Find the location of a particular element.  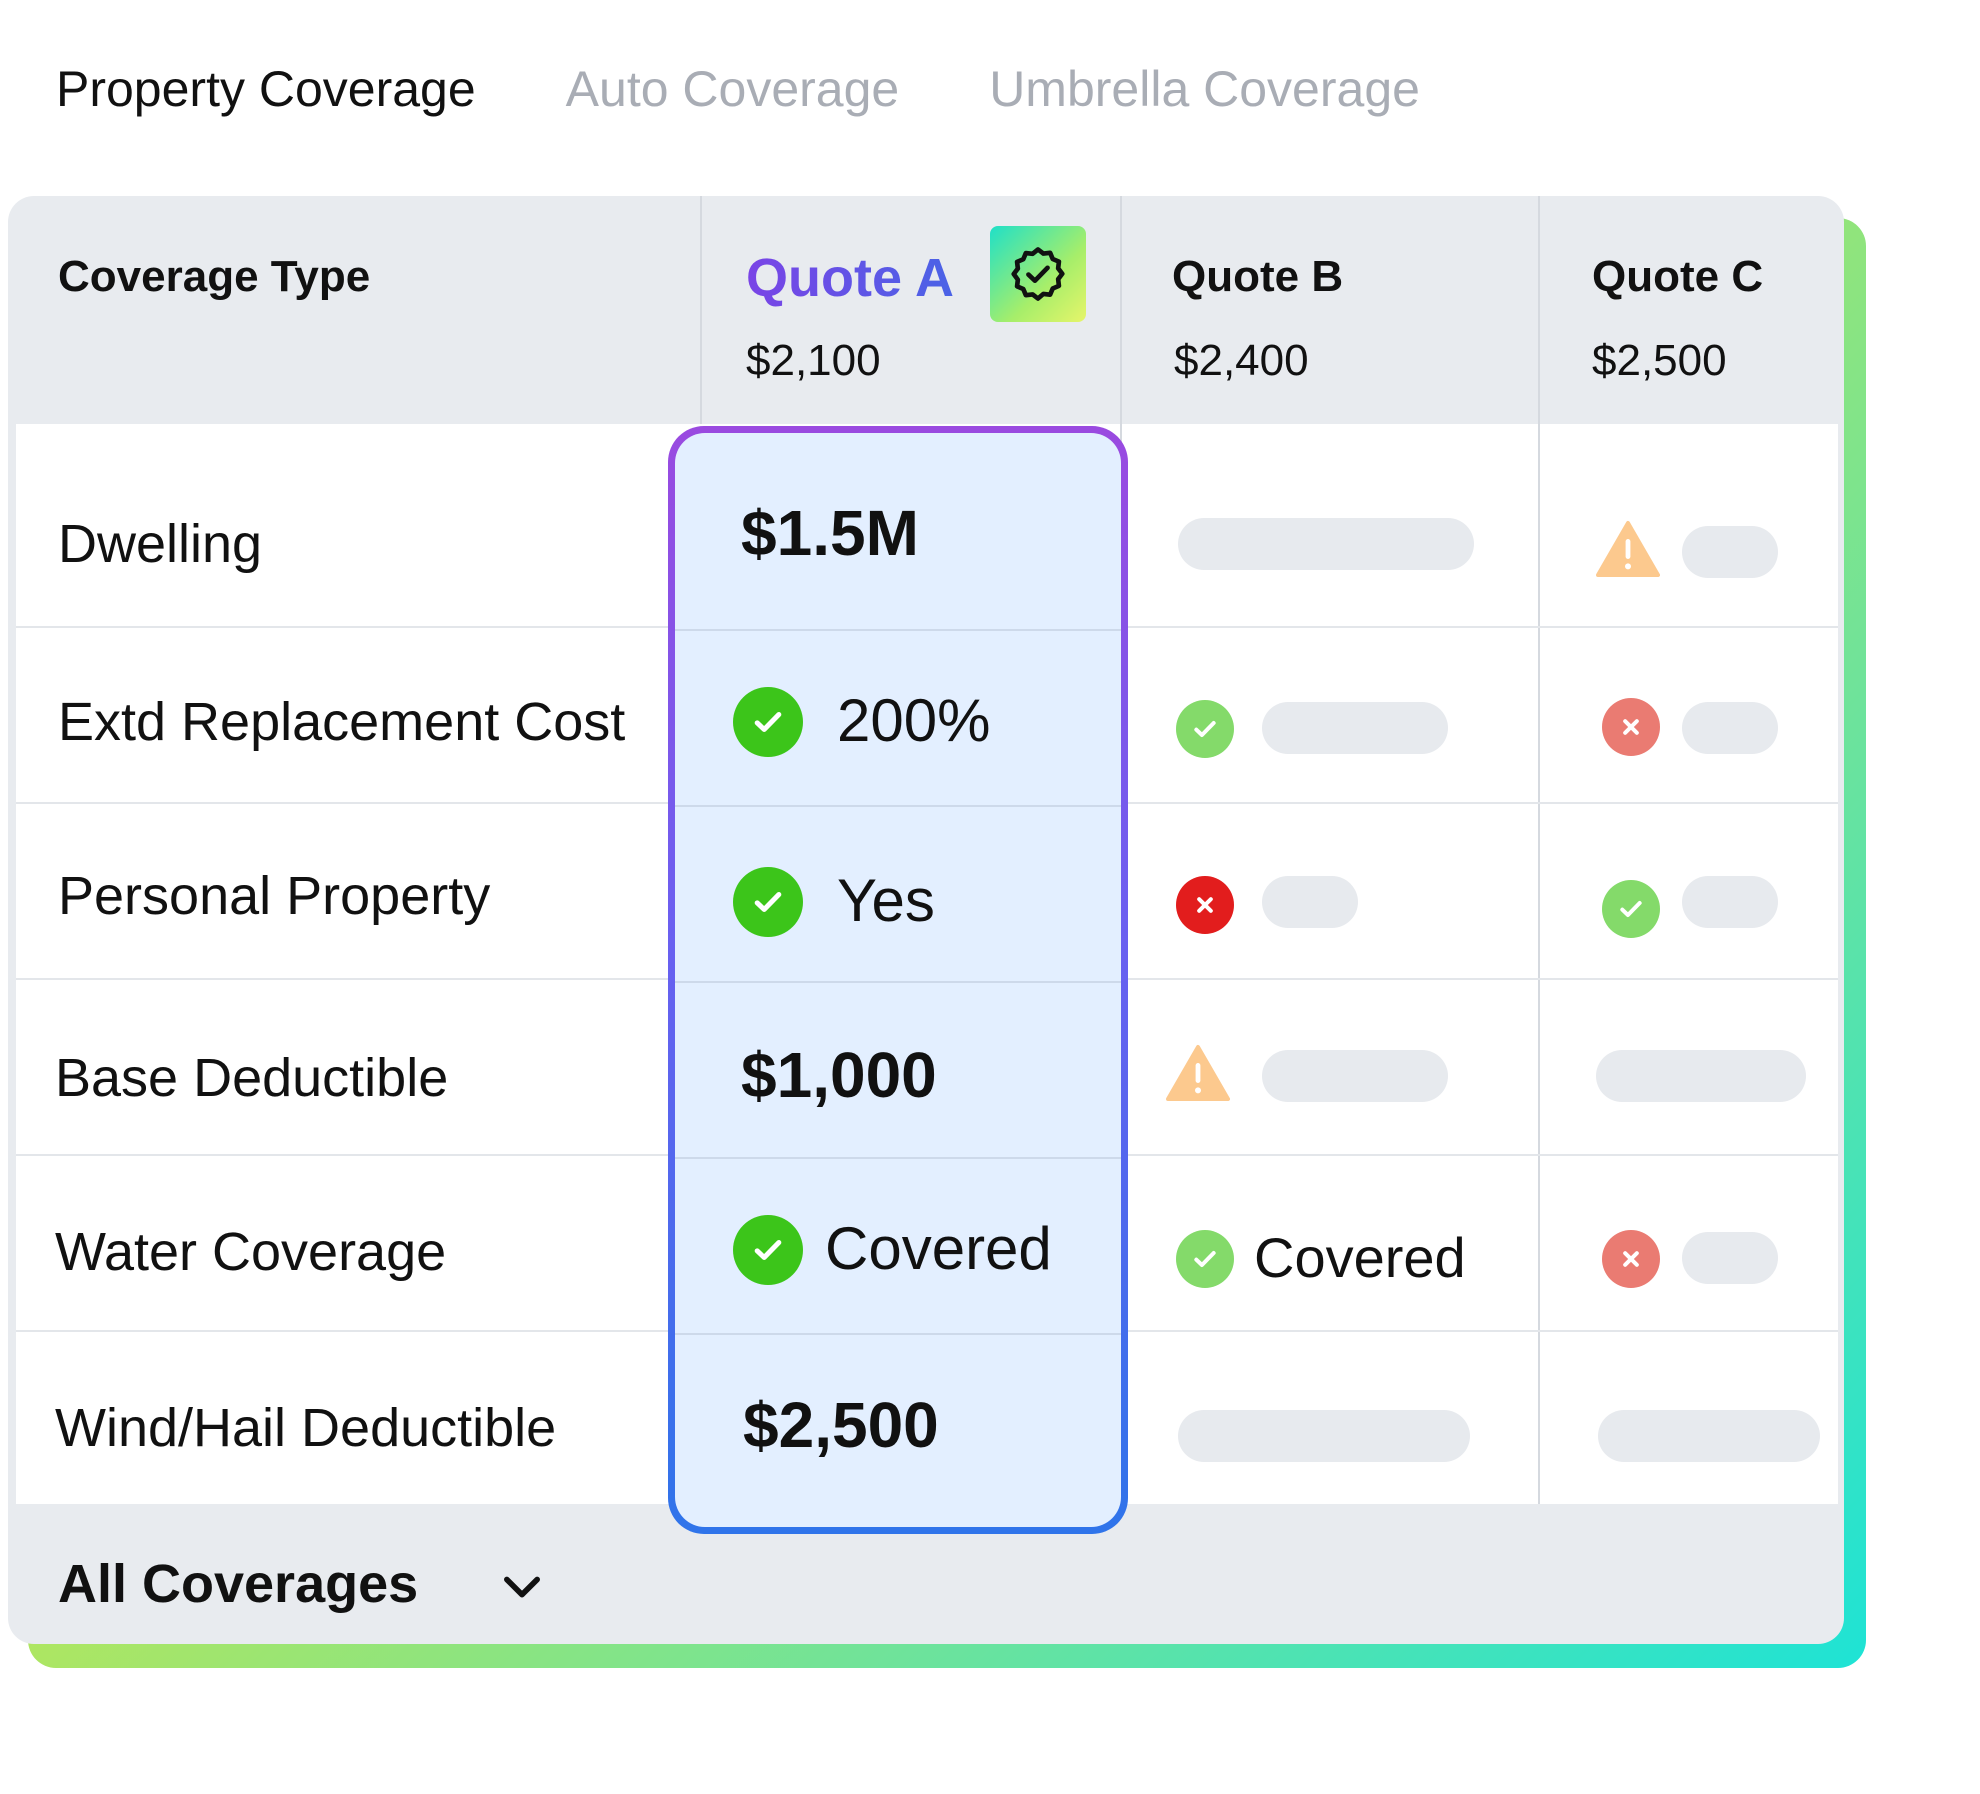

quote-c-title: Quote C is located at coordinates (1678, 276).